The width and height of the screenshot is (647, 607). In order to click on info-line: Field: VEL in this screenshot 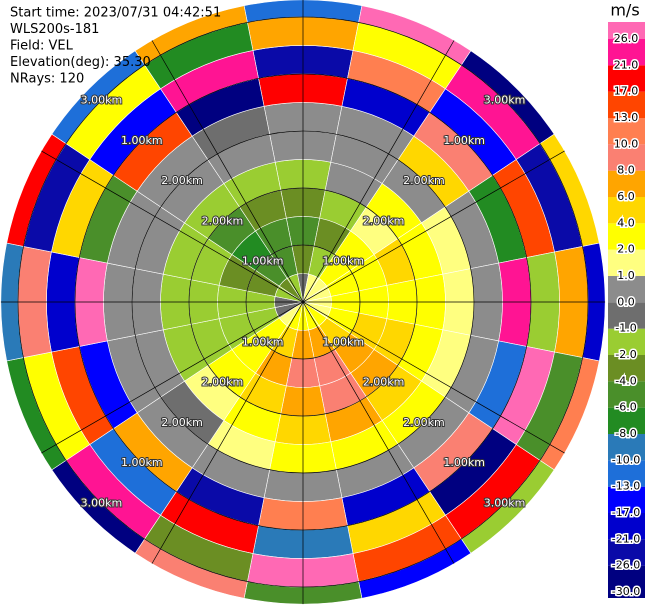, I will do `click(42, 46)`.